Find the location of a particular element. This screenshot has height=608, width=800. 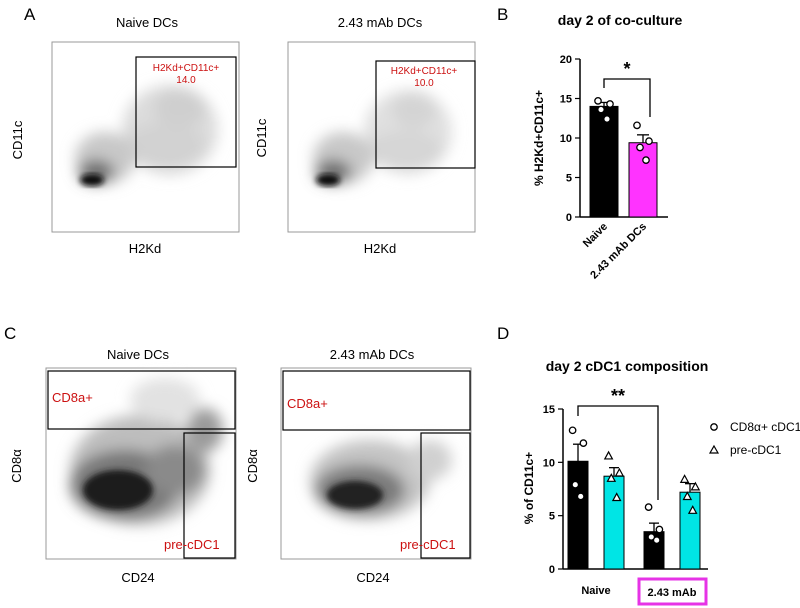

chart-title: day 2 cDC1 composition is located at coordinates (627, 366).